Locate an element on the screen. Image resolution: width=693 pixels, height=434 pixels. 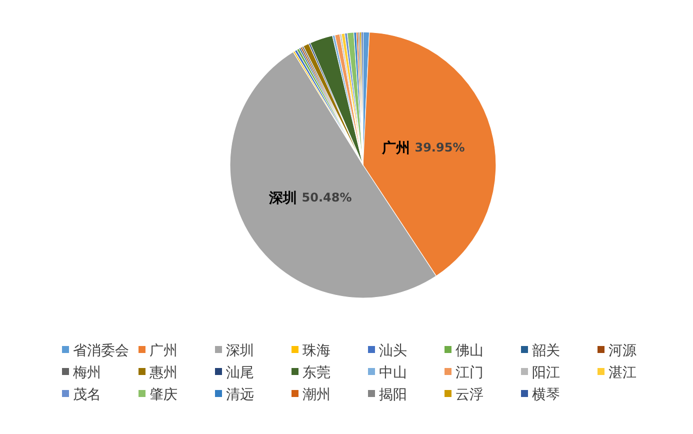
legend-label: 珠海 is located at coordinates (316, 351).